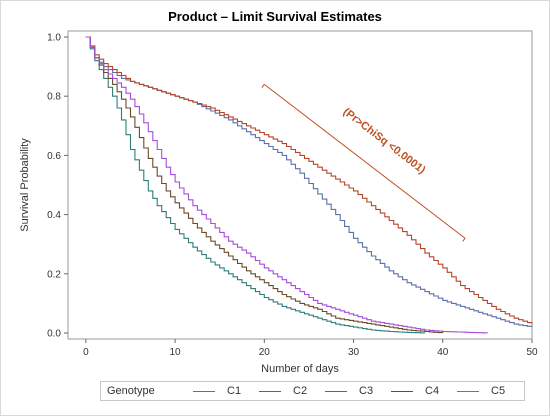  I want to click on y-axis-ticks: 0.0 0.2 0.4 0.6 0.8 1.0, so click(57, 186).